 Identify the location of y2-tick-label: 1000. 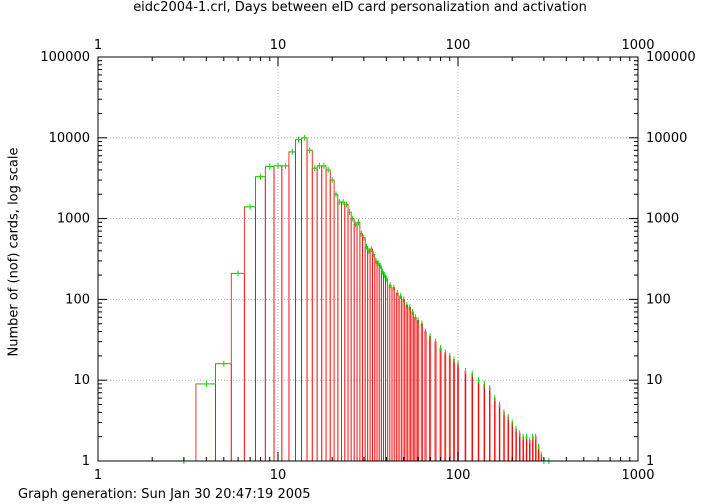
(662, 219).